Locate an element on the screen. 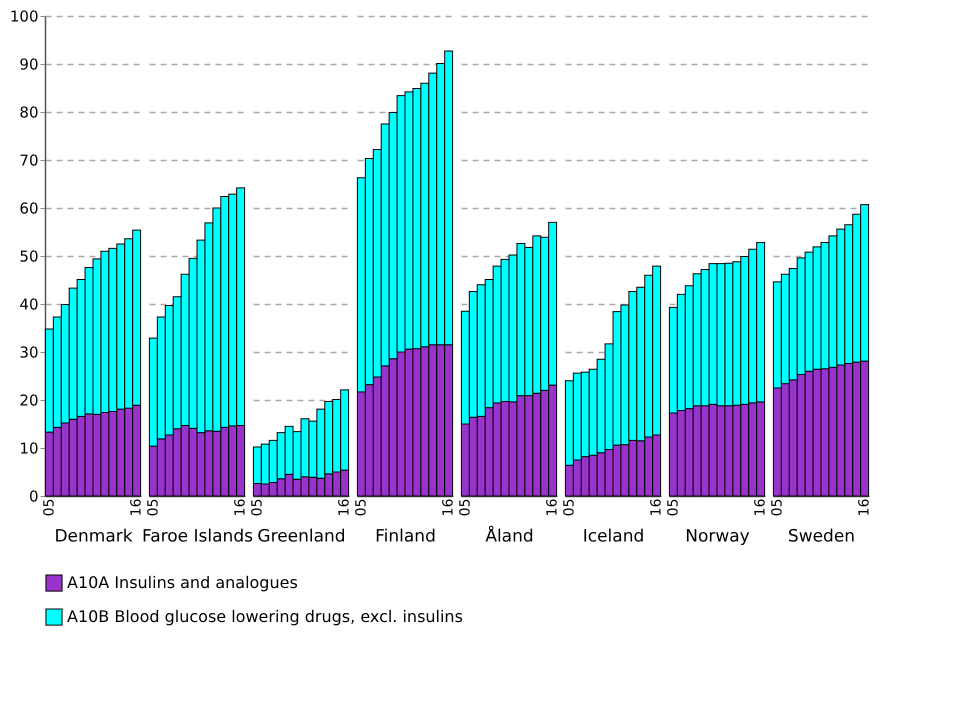  x-axis-title: Åland is located at coordinates (509, 535).